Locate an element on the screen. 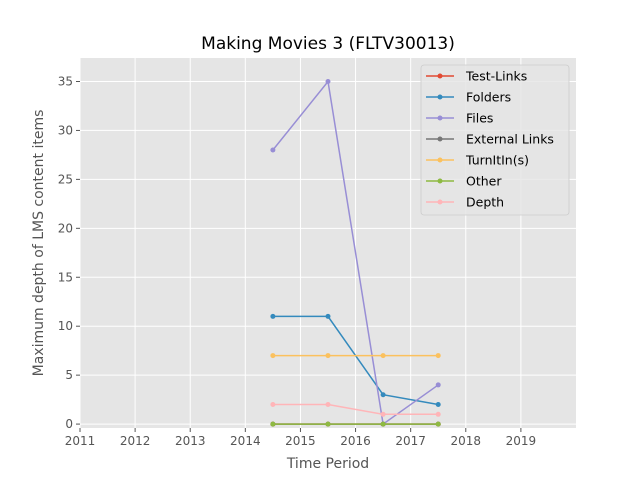  legend-item-other: Other is located at coordinates (464, 181).